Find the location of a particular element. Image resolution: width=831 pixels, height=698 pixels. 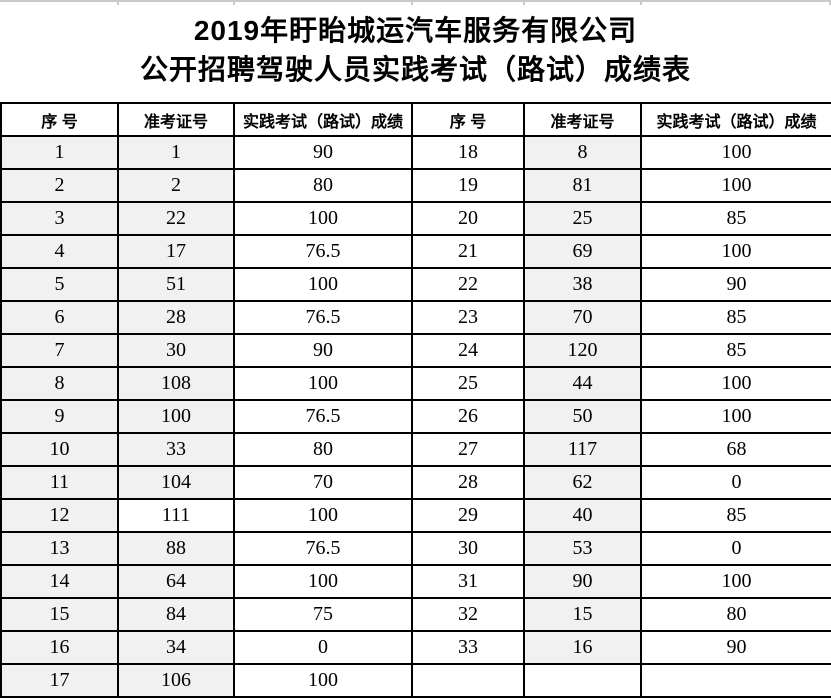

table-cell-serial-right is located at coordinates (468, 680).